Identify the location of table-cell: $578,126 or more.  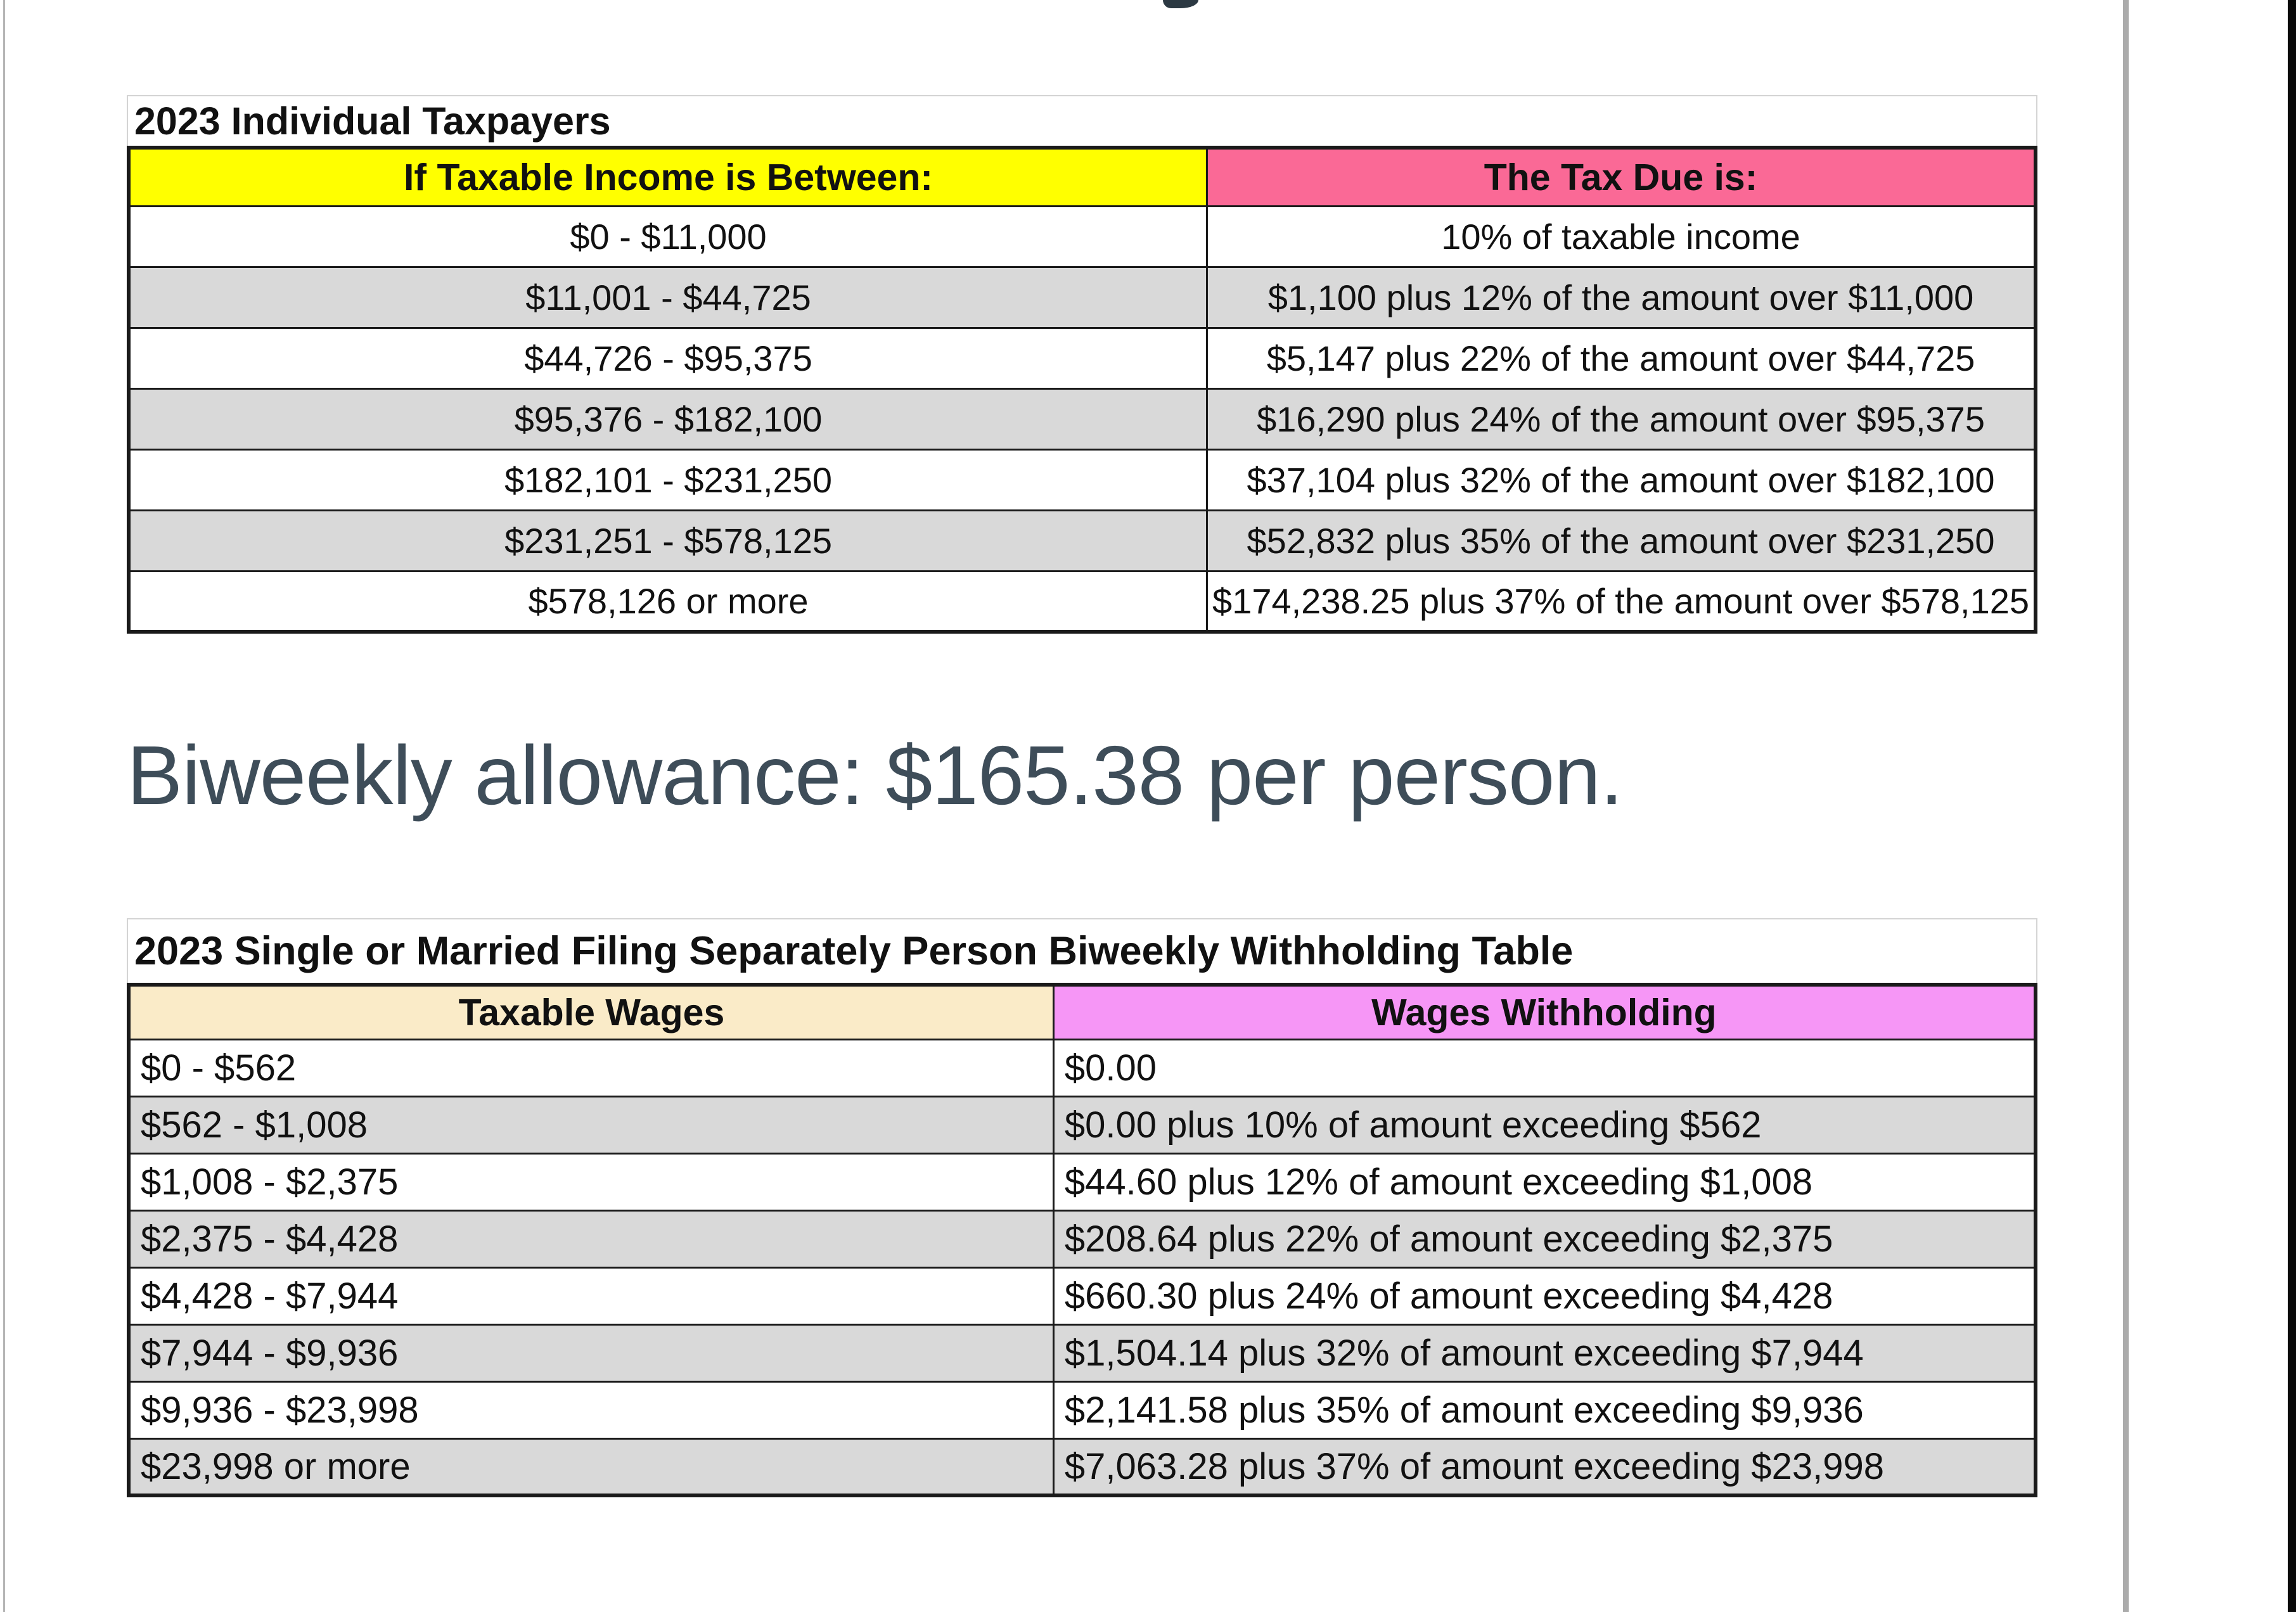
(668, 601).